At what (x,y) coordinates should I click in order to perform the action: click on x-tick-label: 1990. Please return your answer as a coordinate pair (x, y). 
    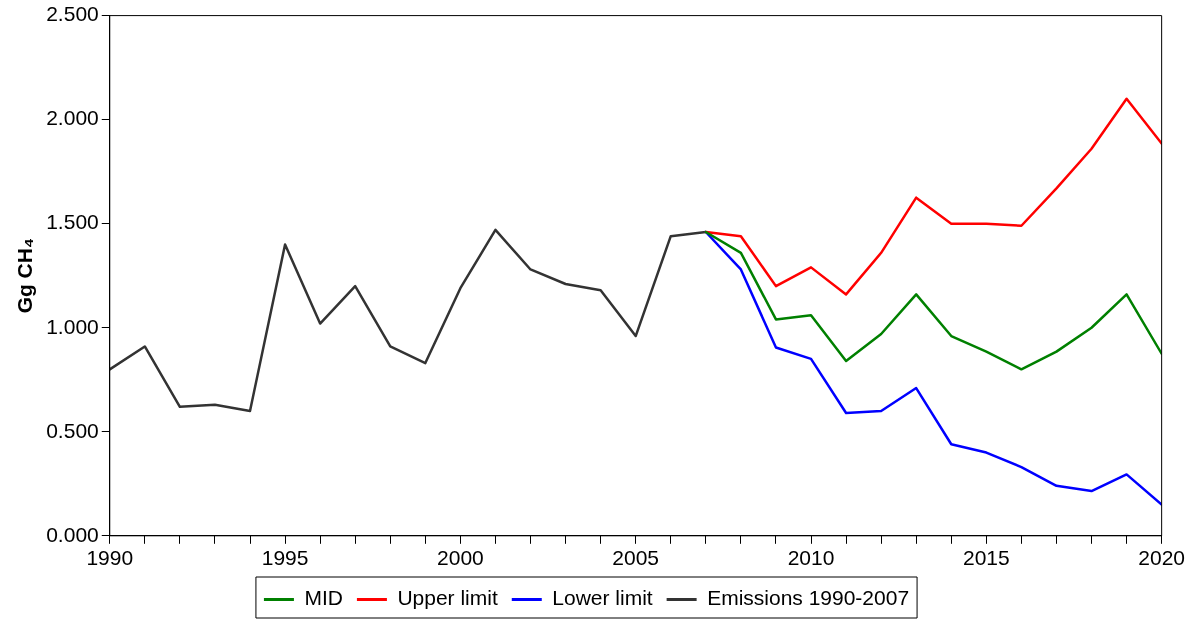
    Looking at the image, I should click on (110, 558).